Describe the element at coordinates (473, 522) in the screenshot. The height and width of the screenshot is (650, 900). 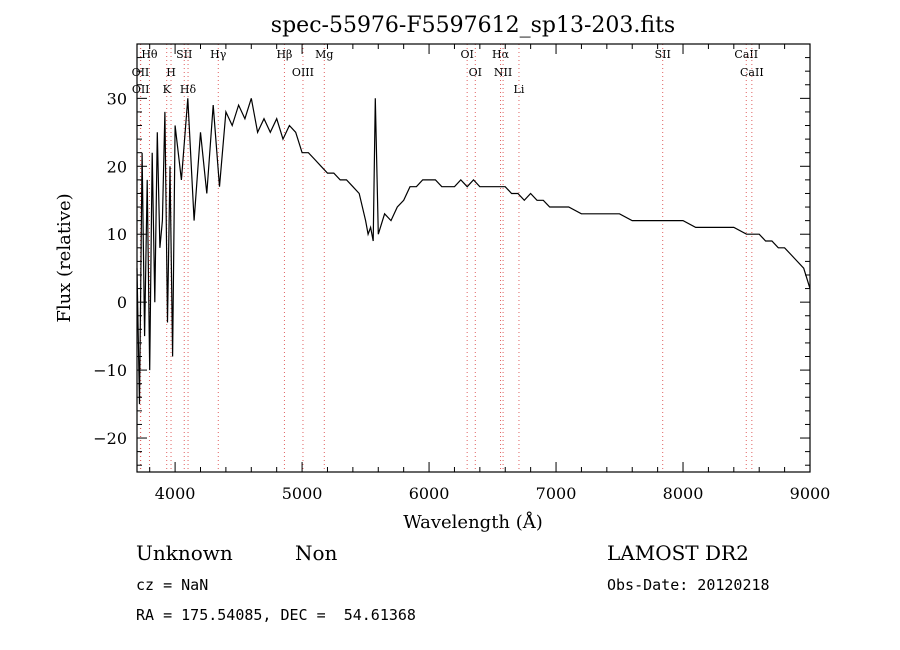
I see `x-axis-label: Wavelength (Å)` at that location.